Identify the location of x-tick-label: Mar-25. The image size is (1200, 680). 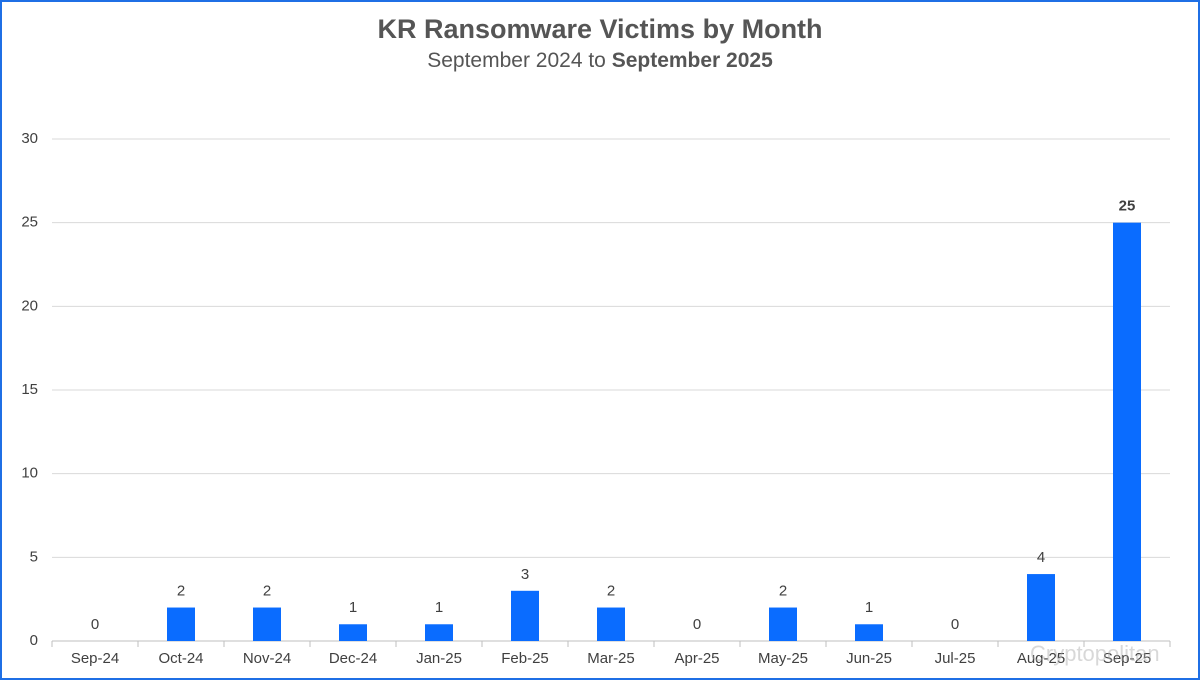
(611, 658).